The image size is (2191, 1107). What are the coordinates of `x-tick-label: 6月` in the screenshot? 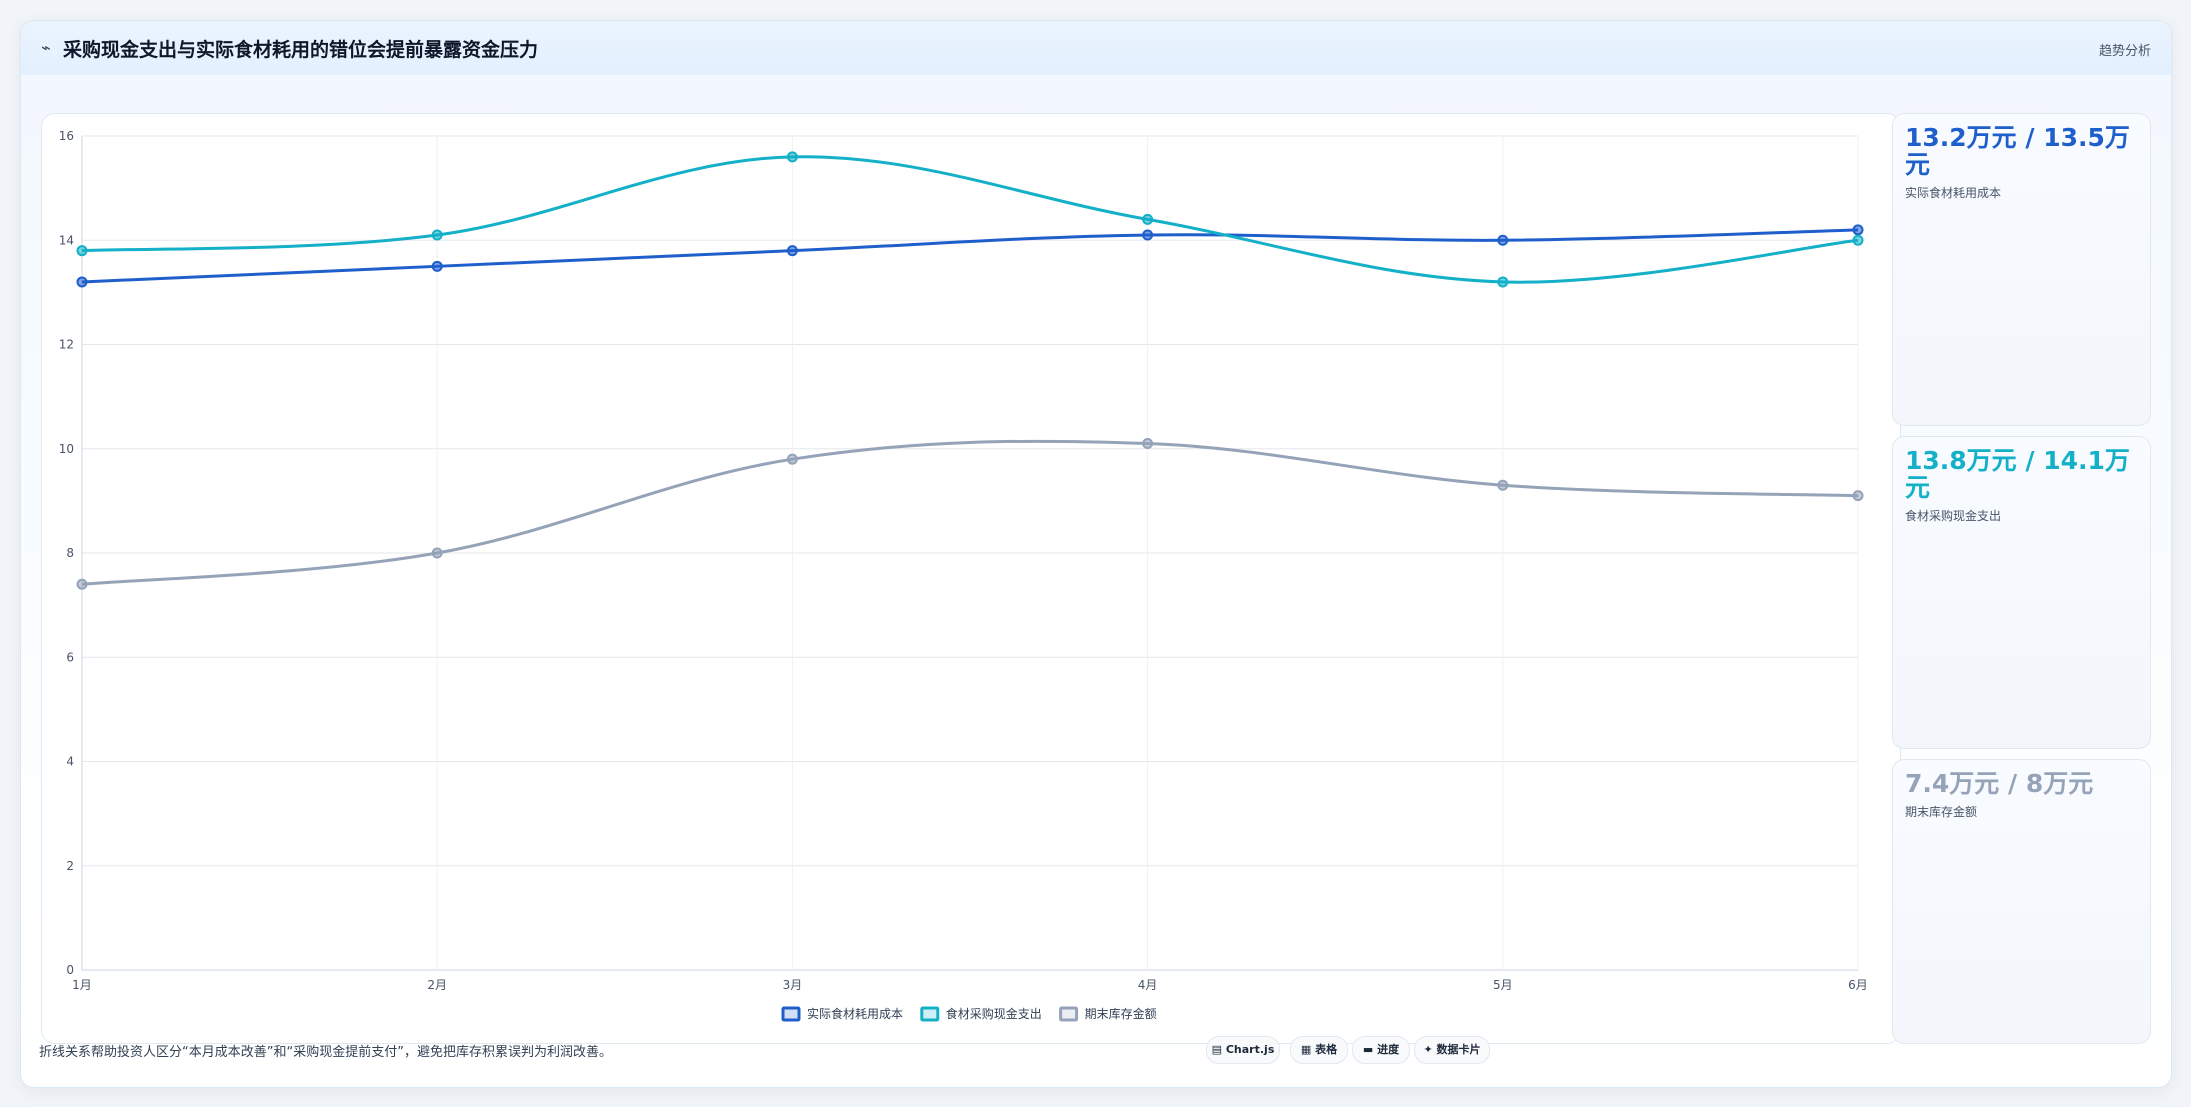 It's located at (1858, 985).